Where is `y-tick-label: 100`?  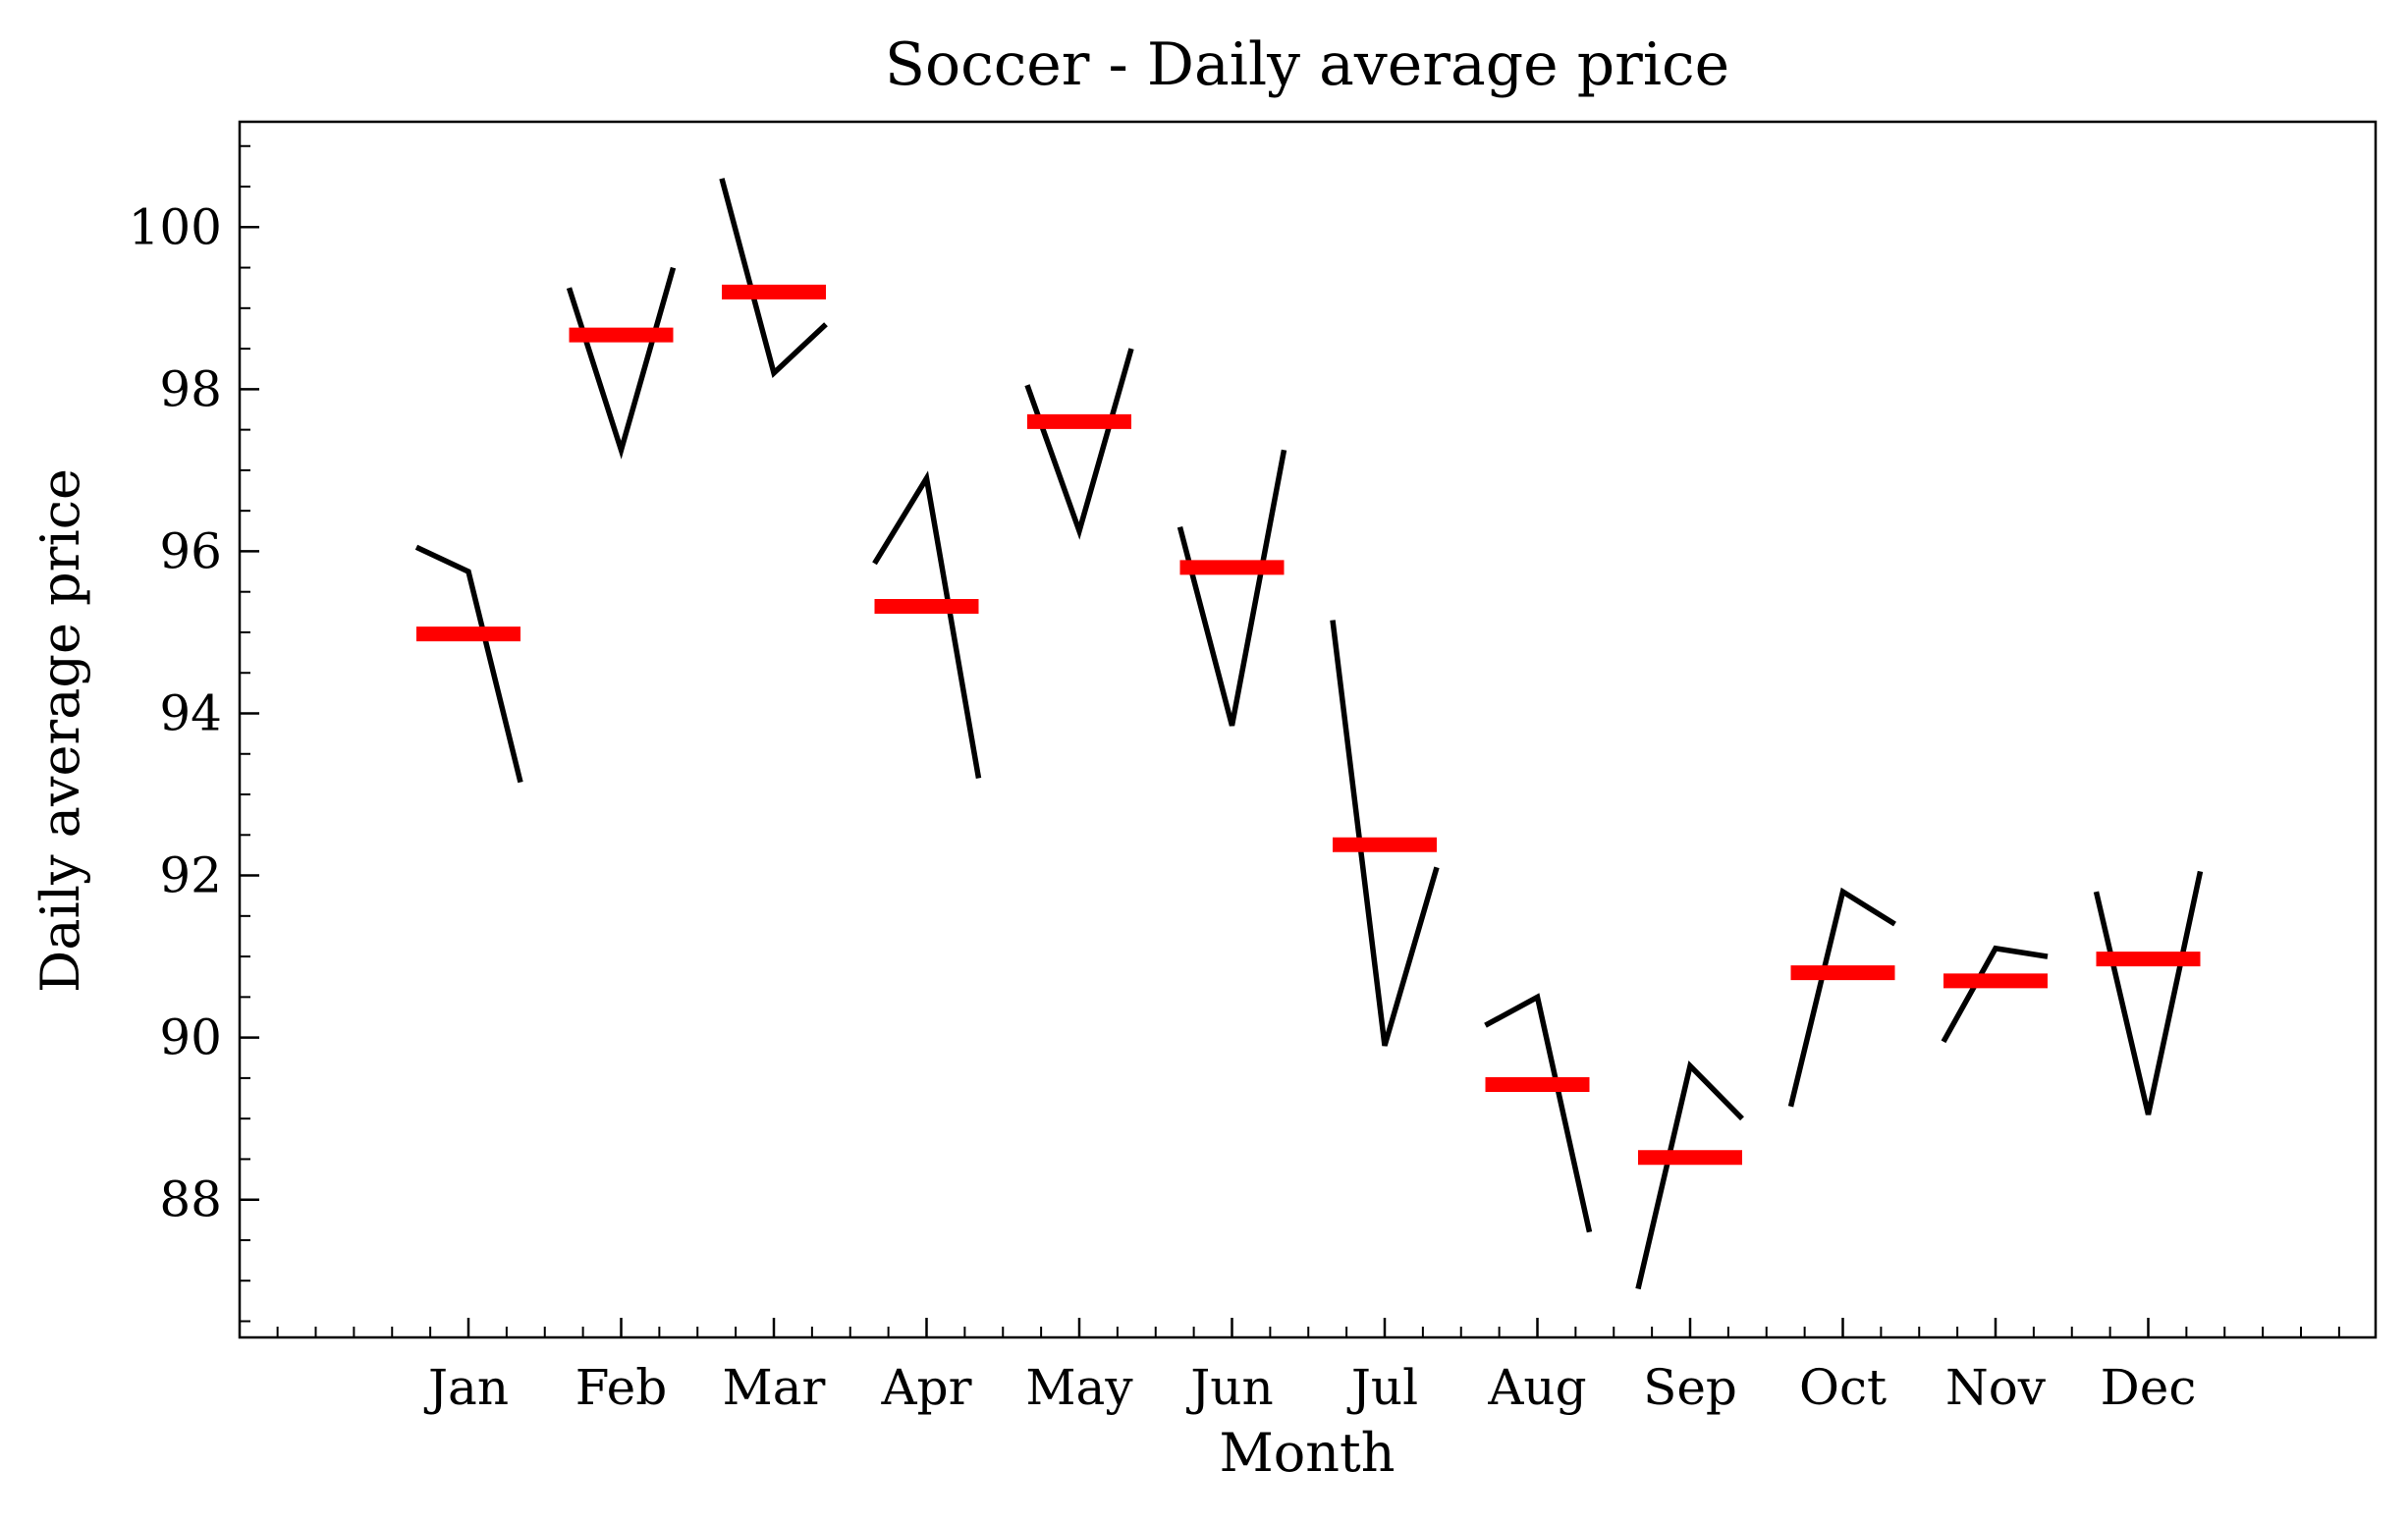
y-tick-label: 100 is located at coordinates (176, 226).